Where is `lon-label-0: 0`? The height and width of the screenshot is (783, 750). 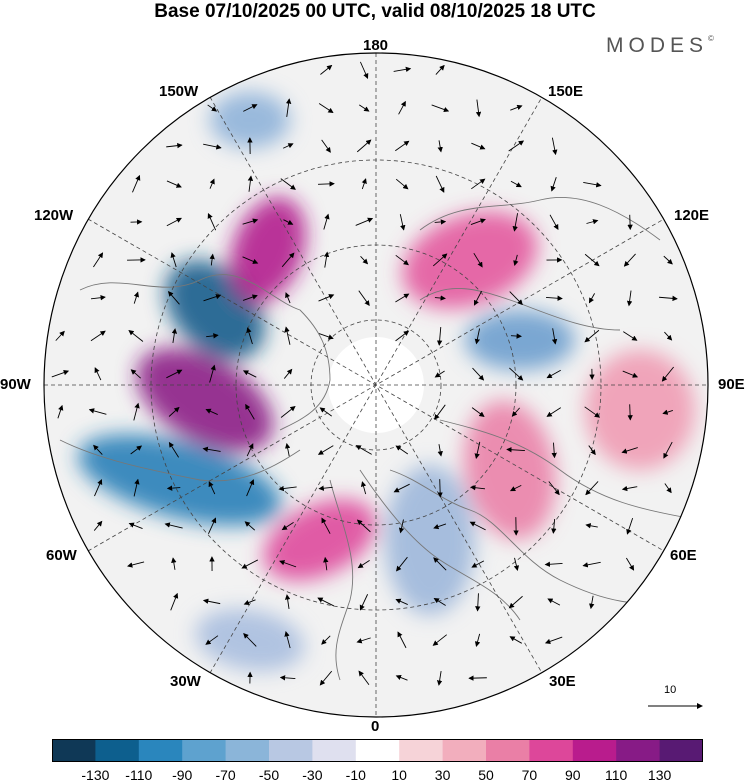
lon-label-0: 0 is located at coordinates (375, 726).